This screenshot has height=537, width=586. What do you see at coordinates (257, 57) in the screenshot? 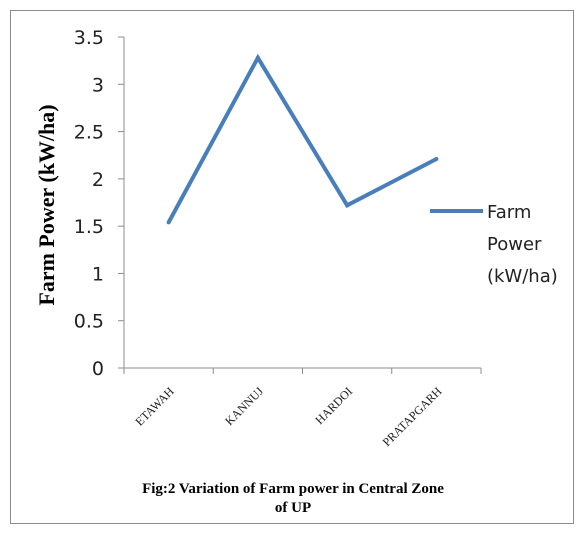
I see `data-point-kannuj` at bounding box center [257, 57].